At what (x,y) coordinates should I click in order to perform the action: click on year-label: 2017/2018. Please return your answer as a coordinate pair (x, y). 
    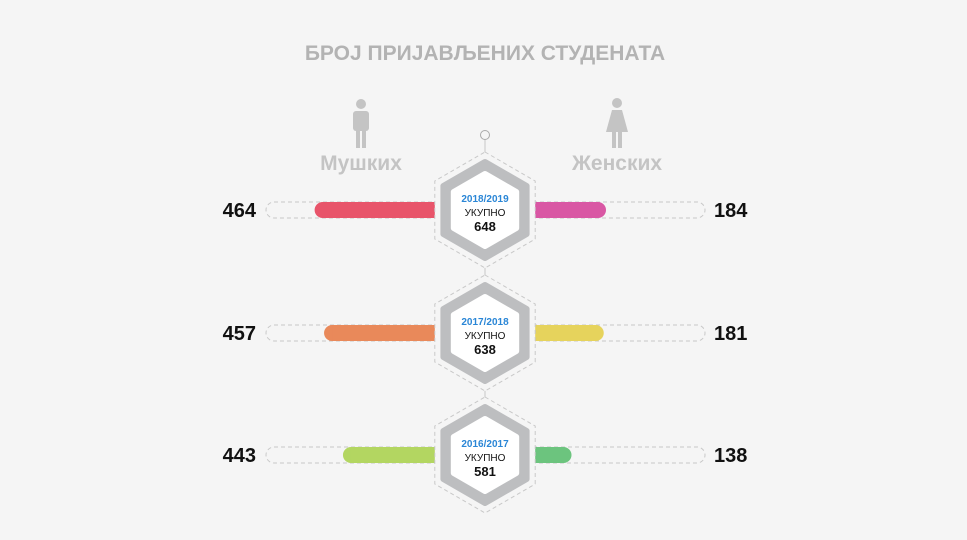
    Looking at the image, I should click on (485, 322).